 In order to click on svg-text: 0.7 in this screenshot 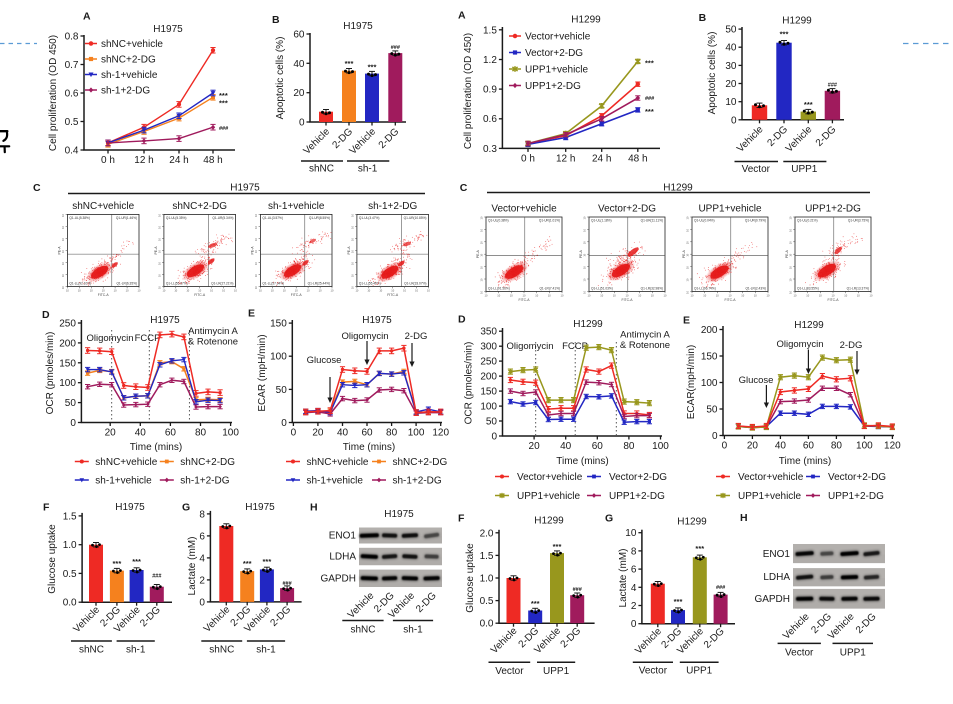, I will do `click(72, 65)`.